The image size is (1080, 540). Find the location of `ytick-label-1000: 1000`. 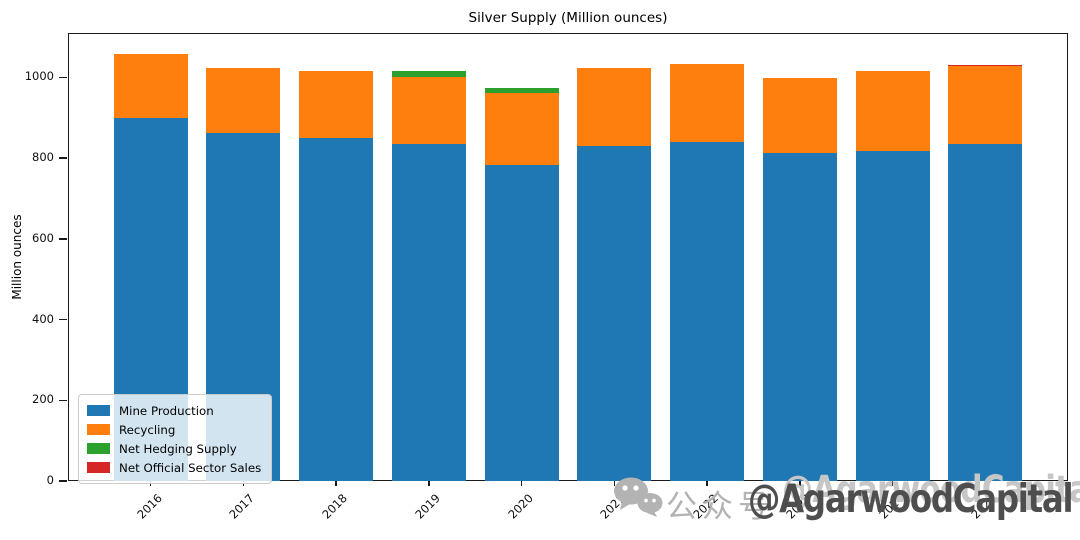

ytick-label-1000: 1000 is located at coordinates (39, 76).